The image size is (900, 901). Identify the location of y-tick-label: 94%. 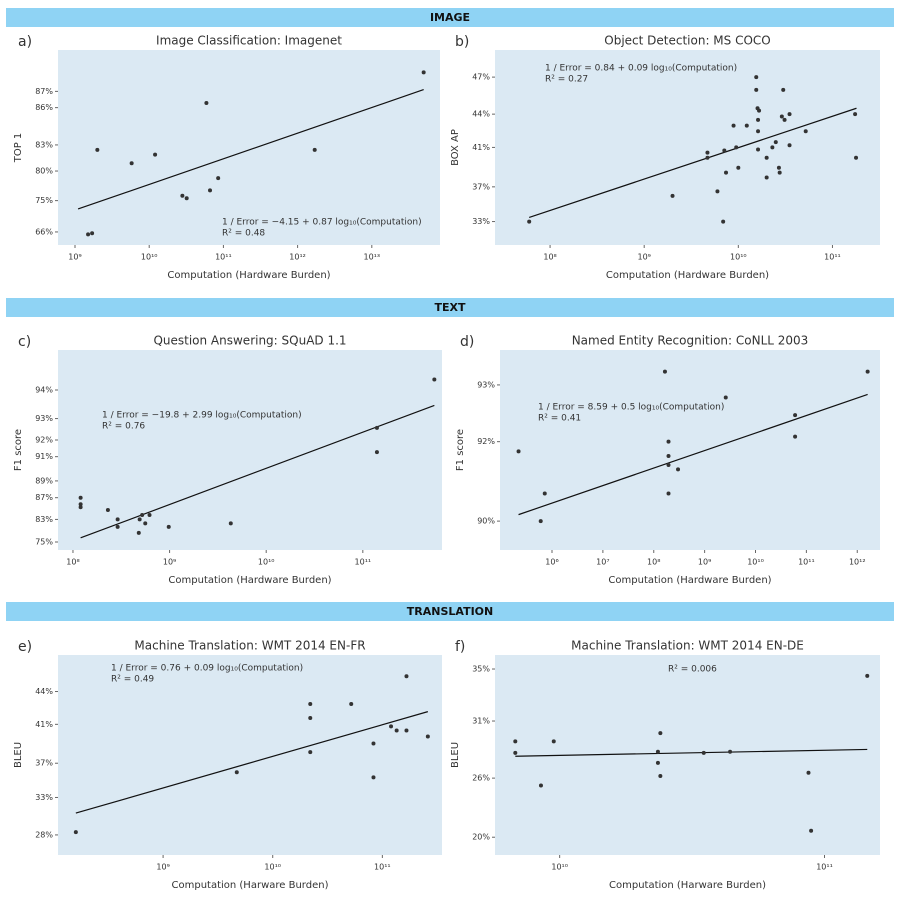
(44, 390).